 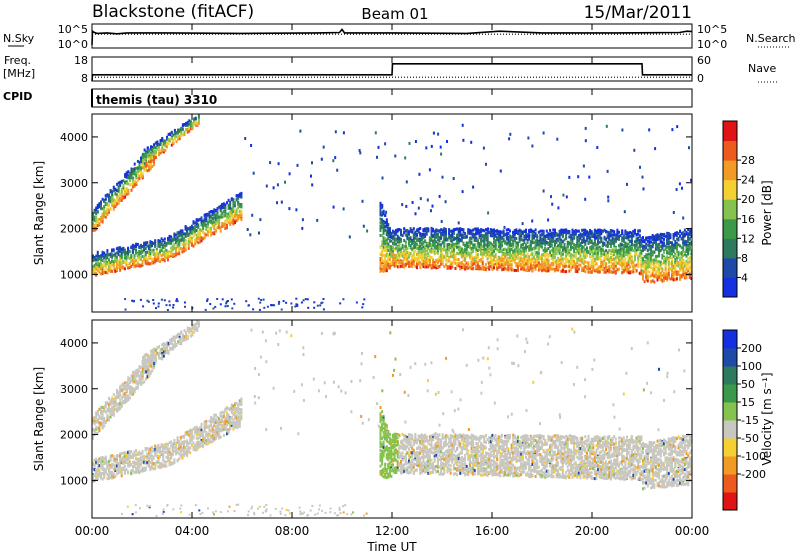 What do you see at coordinates (73, 29) in the screenshot?
I see `noise-left-tick-high: 10^5` at bounding box center [73, 29].